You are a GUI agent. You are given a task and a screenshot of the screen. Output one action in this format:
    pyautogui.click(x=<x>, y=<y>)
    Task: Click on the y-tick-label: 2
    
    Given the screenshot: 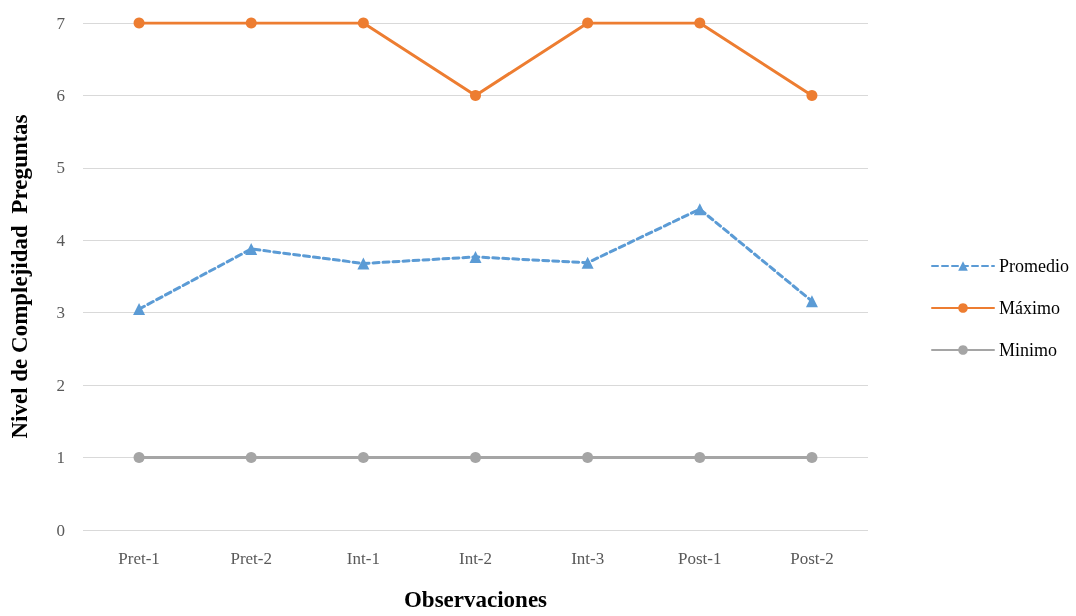 What is the action you would take?
    pyautogui.click(x=60, y=385)
    